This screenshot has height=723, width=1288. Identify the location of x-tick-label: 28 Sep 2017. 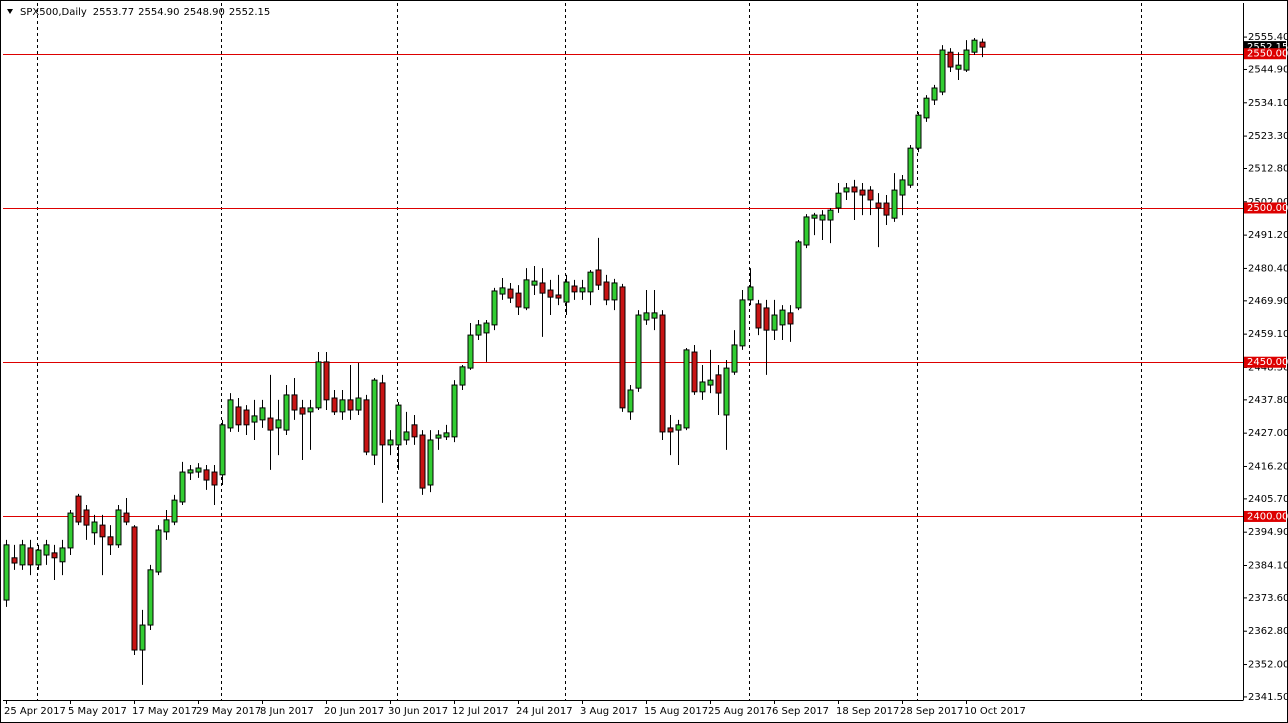
(931, 711).